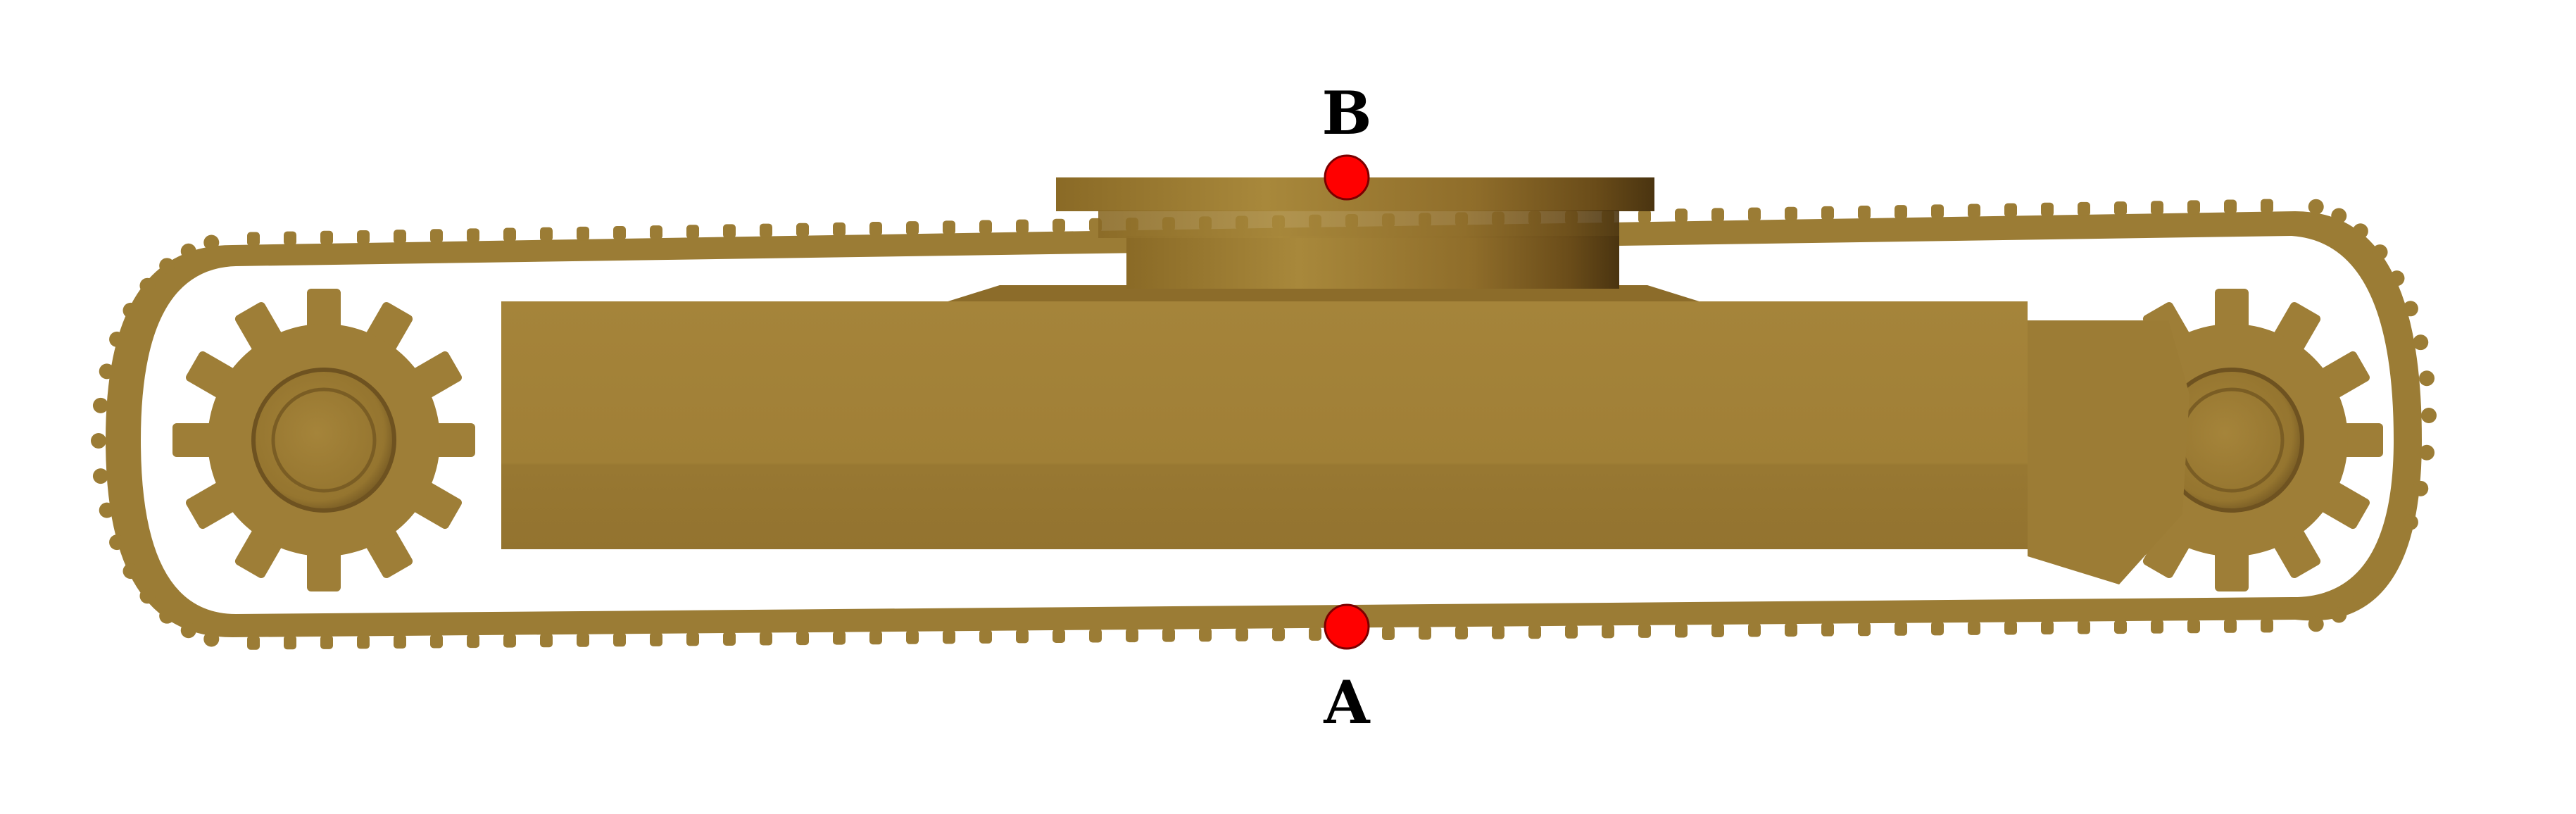 This screenshot has width=2576, height=814. I want to click on point-b-marker, so click(1347, 177).